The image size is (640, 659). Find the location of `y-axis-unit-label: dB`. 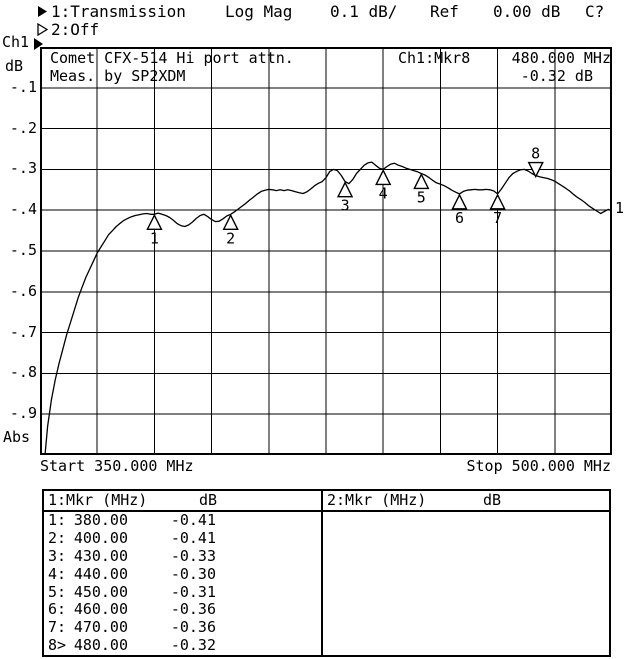

y-axis-unit-label: dB is located at coordinates (14, 66).